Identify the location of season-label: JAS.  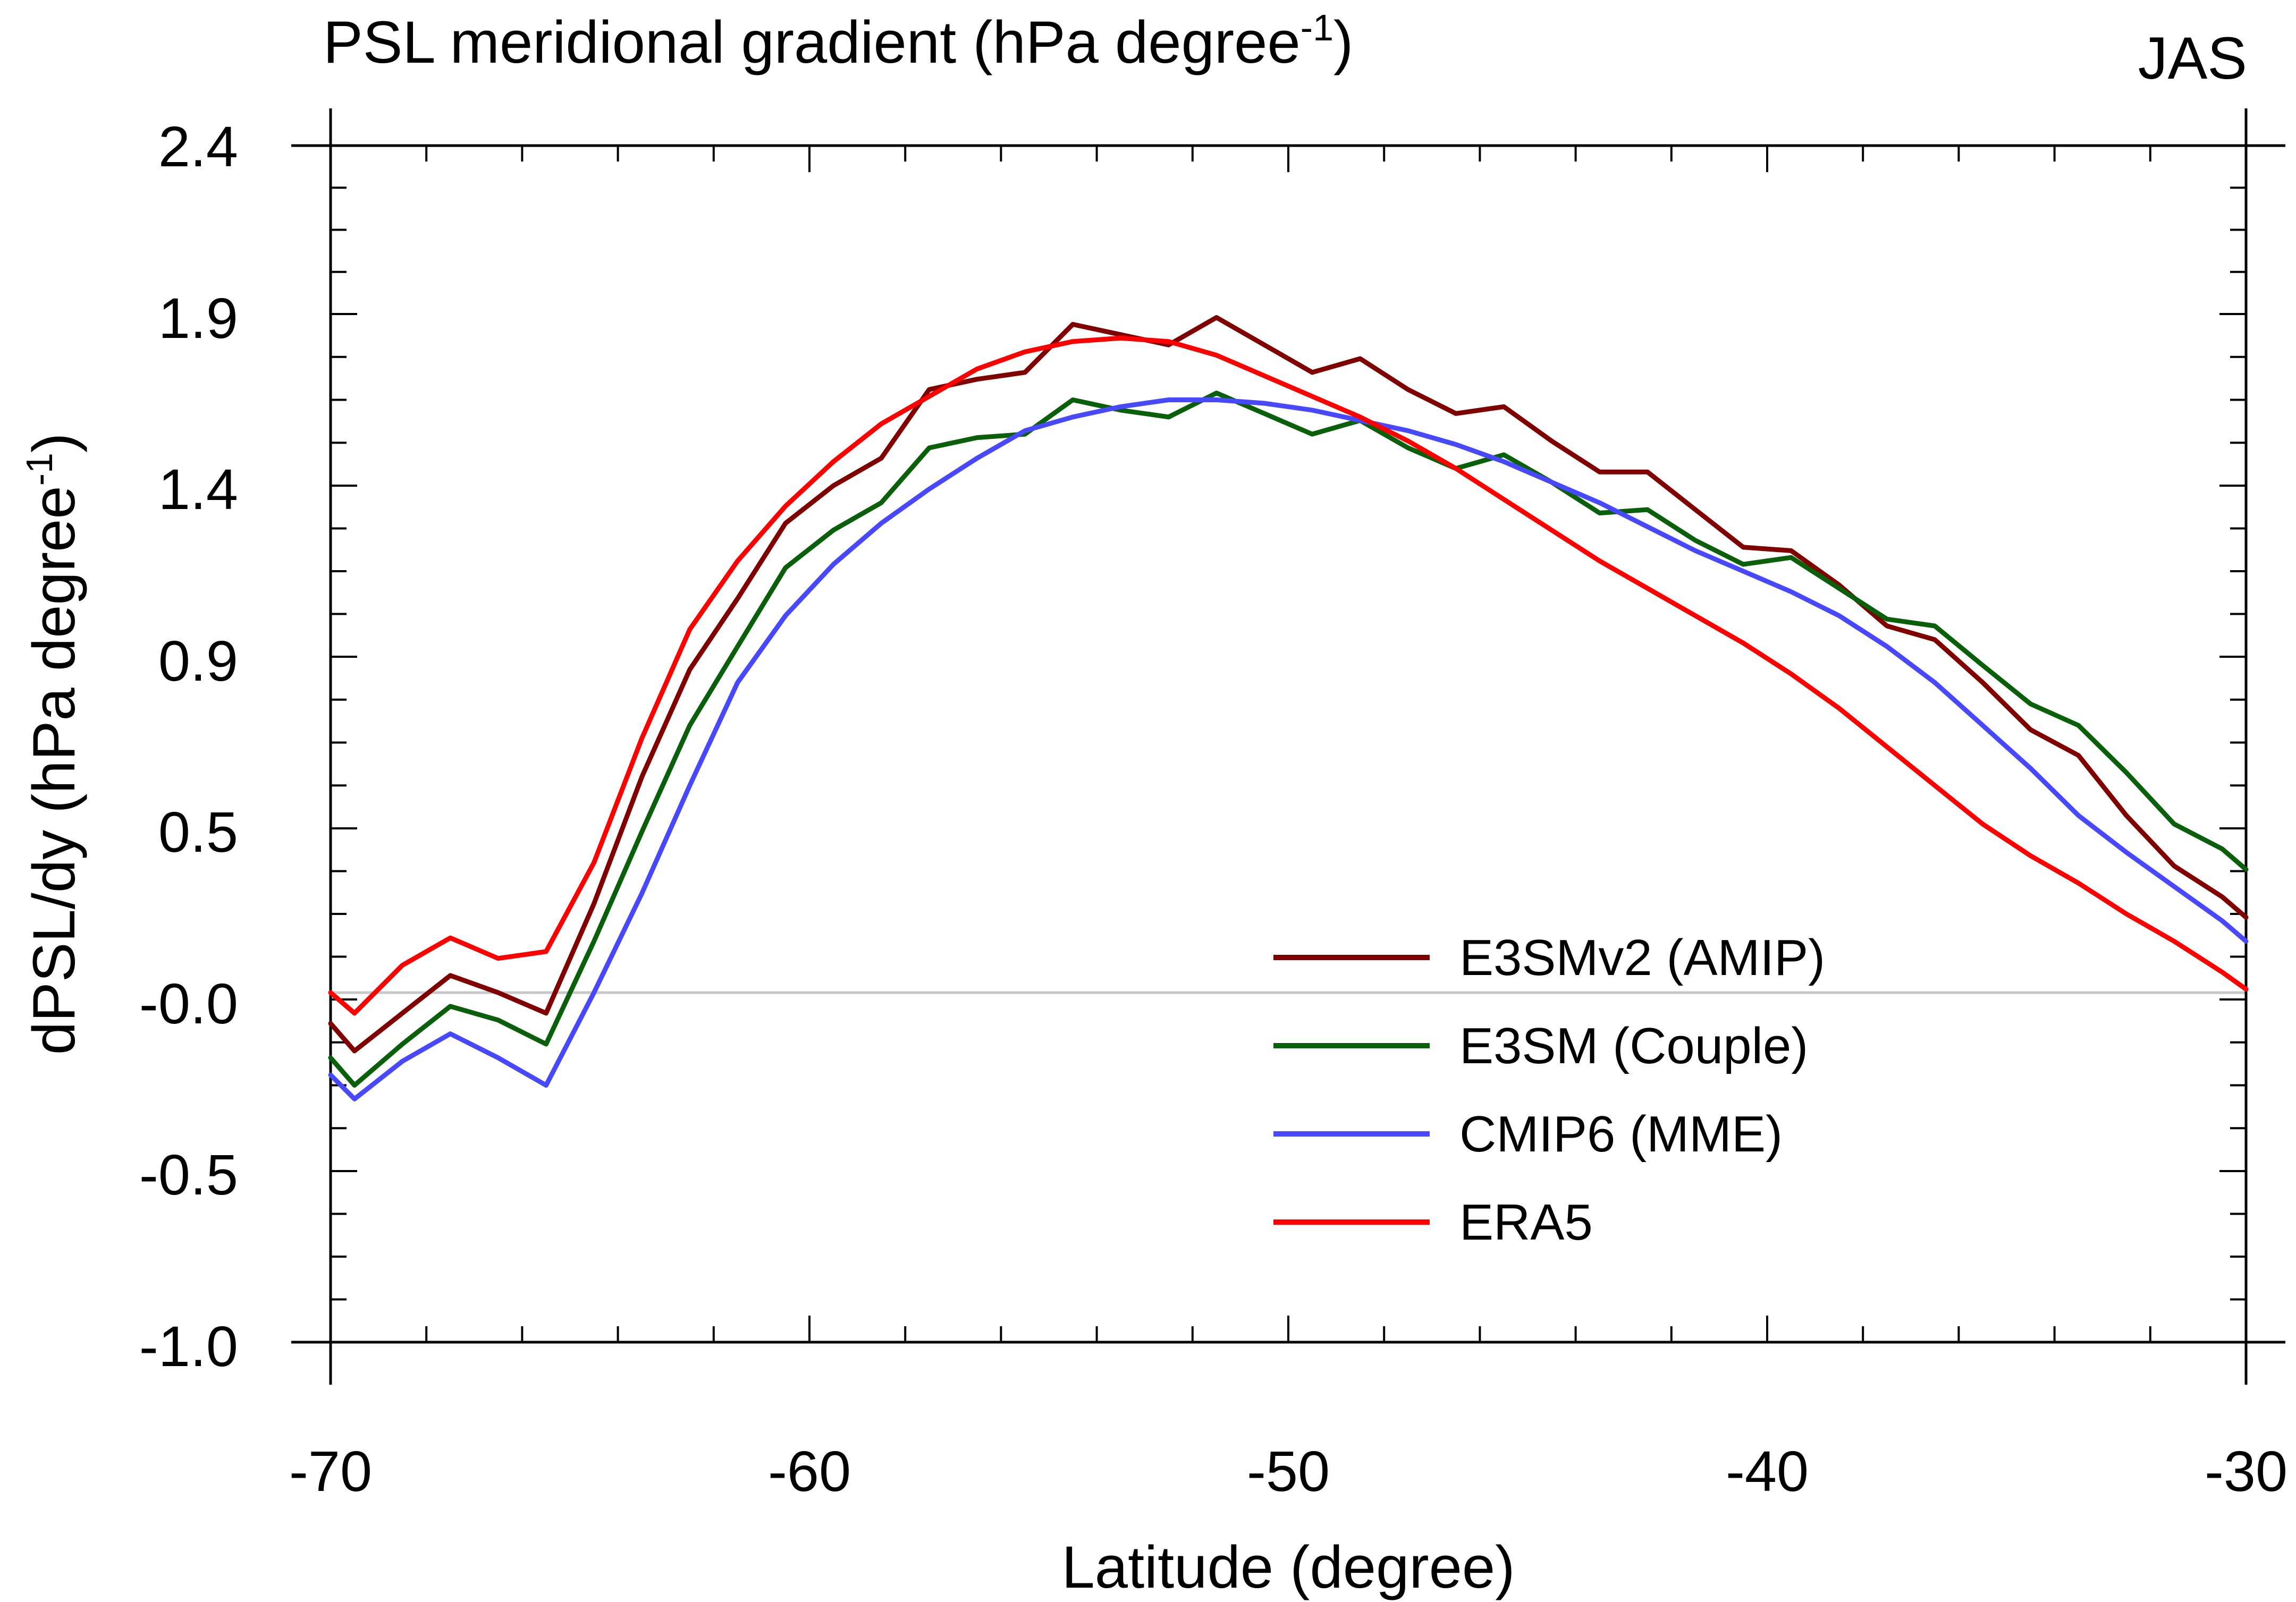
(2192, 58).